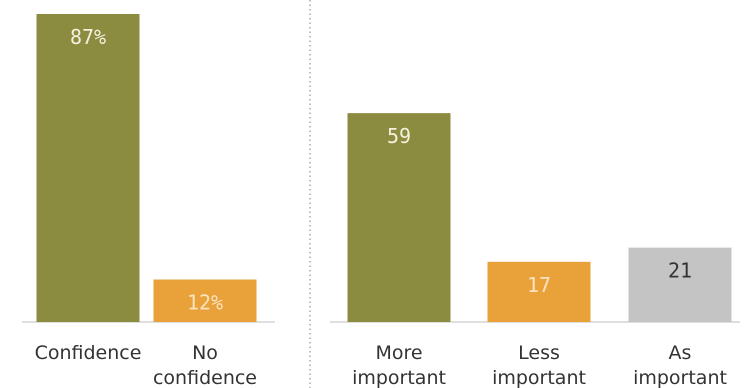  I want to click on category-label: No, so click(205, 353).